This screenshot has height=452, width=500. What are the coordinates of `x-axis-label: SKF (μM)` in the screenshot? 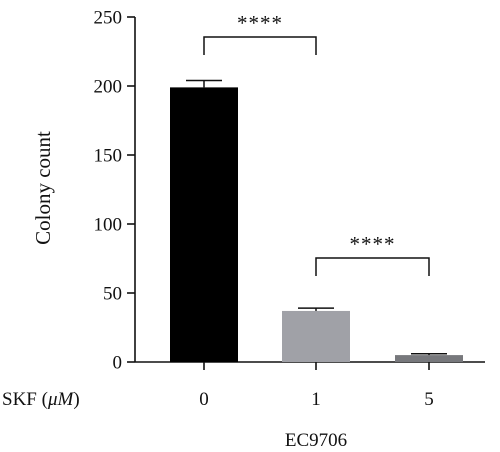 It's located at (41, 399).